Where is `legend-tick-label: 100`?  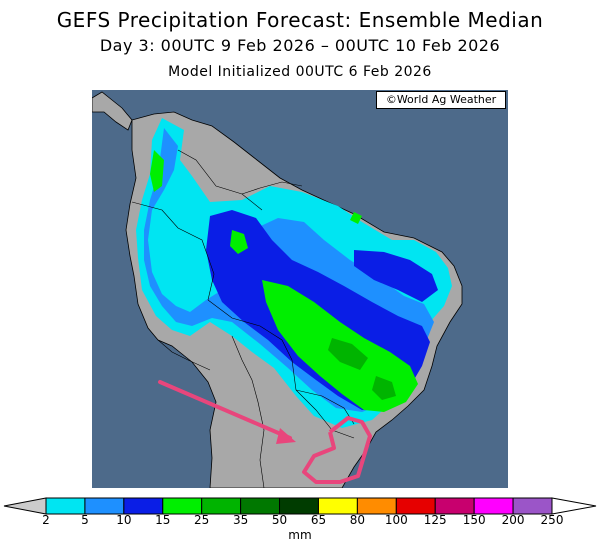 legend-tick-label: 100 is located at coordinates (396, 520).